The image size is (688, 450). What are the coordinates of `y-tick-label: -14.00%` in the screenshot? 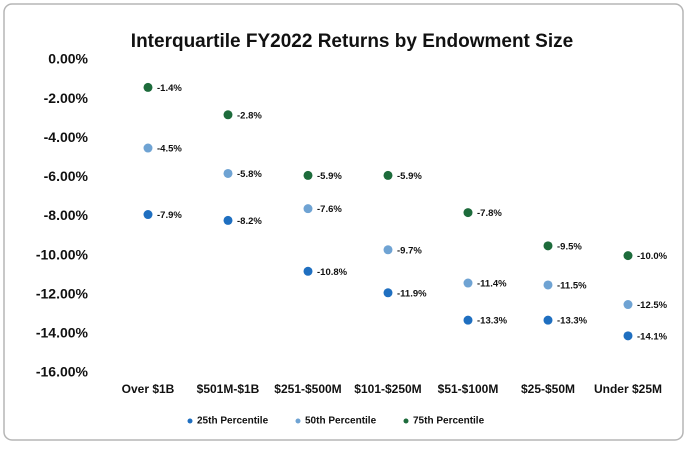 It's located at (62, 333).